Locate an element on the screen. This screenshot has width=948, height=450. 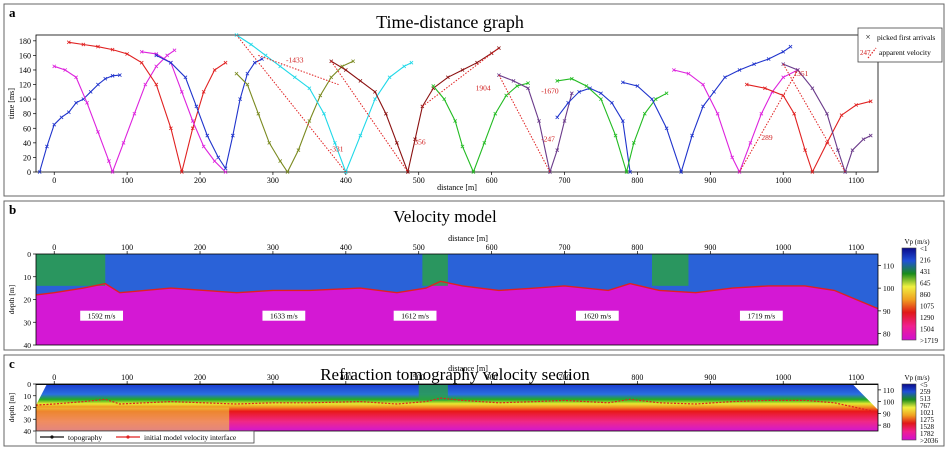
panel-b-letter: b is located at coordinates (12, 209).